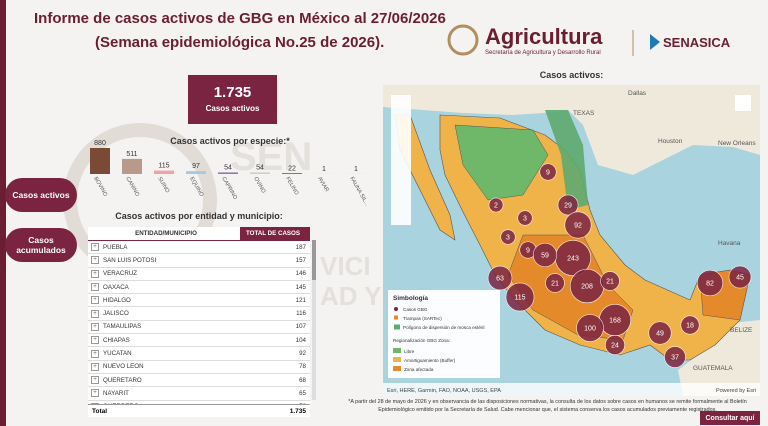  What do you see at coordinates (660, 334) in the screenshot?
I see `case-bubble-label: 49` at bounding box center [660, 334].